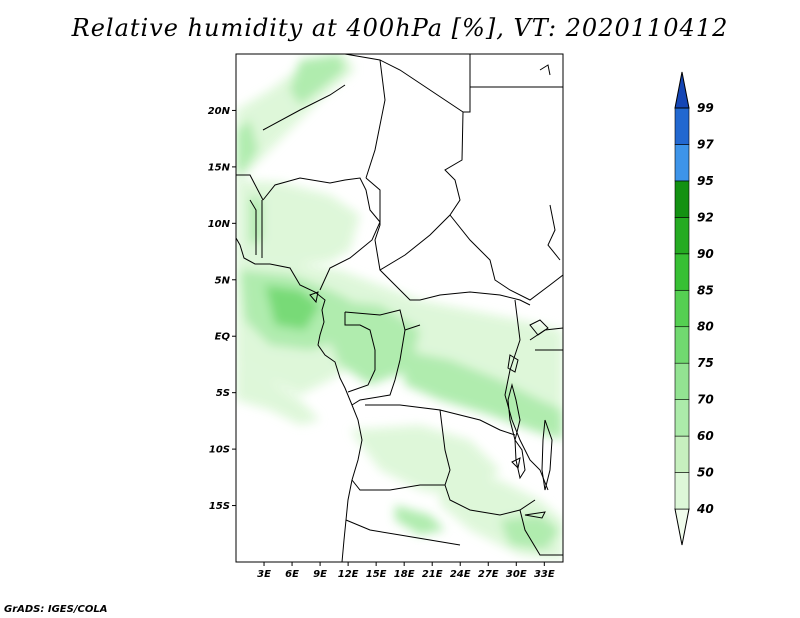 Image resolution: width=800 pixels, height=618 pixels. What do you see at coordinates (264, 574) in the screenshot?
I see `x-tick-label: 3E` at bounding box center [264, 574].